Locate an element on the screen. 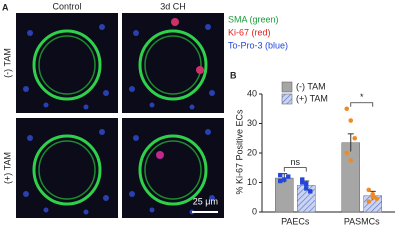 The height and width of the screenshot is (240, 400). y-tick-label: 30 is located at coordinates (252, 123).